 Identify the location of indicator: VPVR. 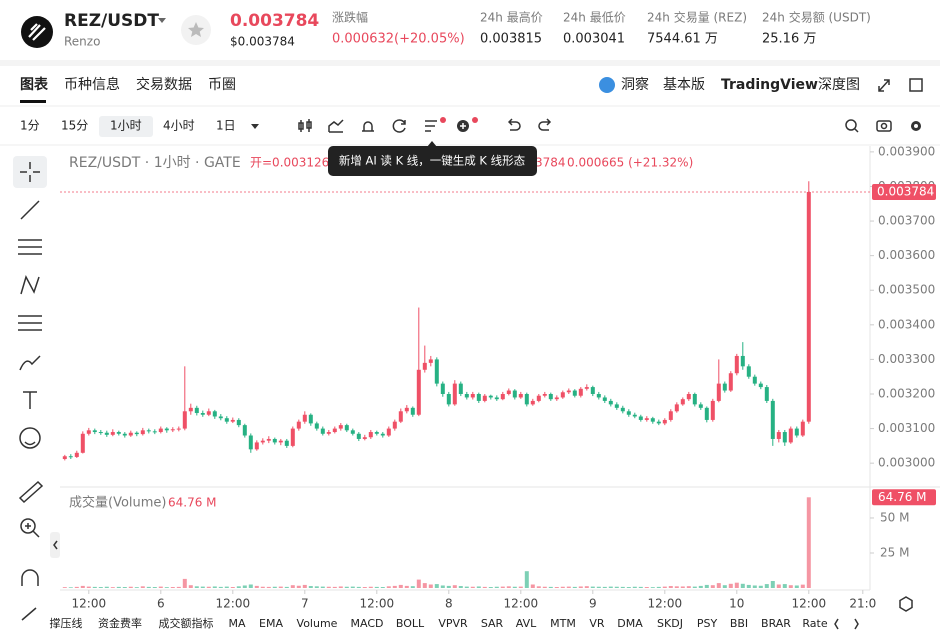
(453, 623).